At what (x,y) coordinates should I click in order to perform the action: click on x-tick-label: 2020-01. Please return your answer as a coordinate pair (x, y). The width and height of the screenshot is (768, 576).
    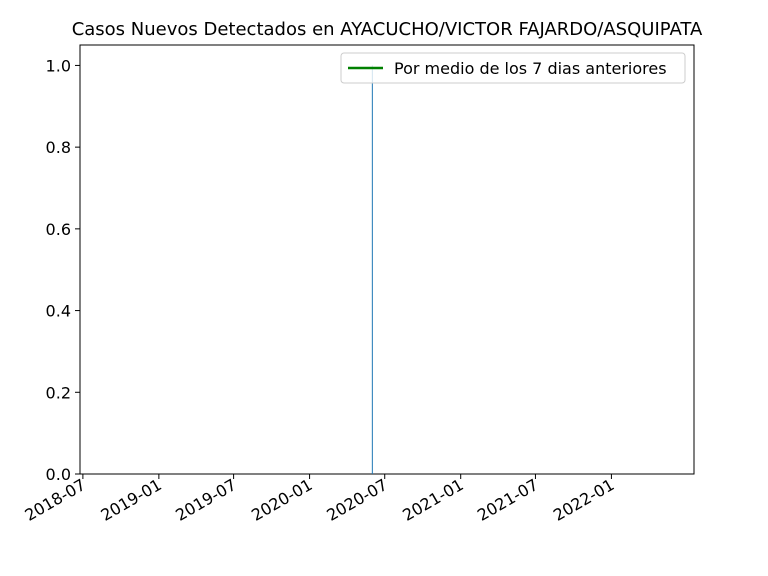
    Looking at the image, I should click on (281, 500).